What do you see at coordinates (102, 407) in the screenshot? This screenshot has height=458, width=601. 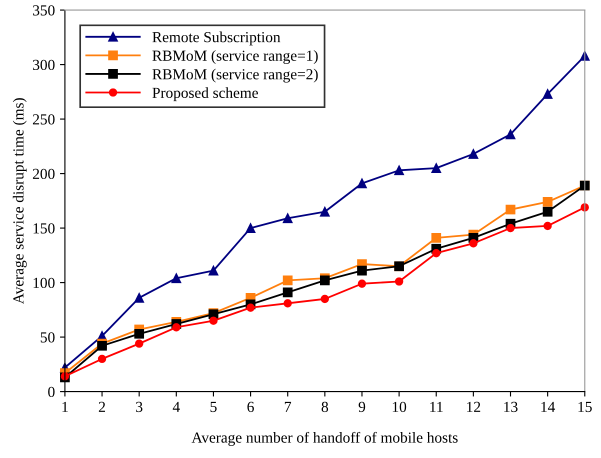 I see `x-tick-label: 2` at bounding box center [102, 407].